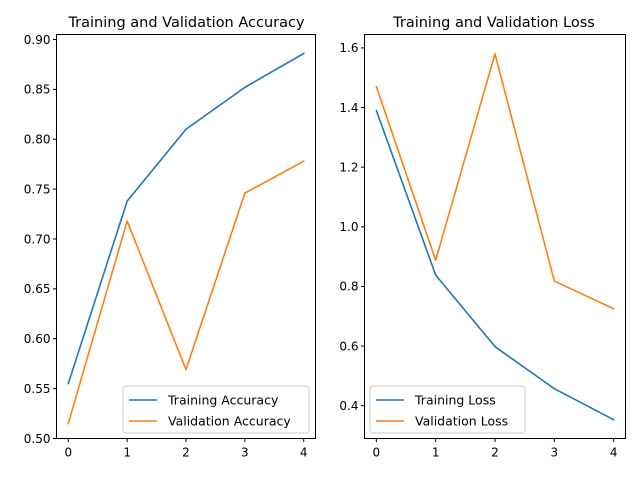 The width and height of the screenshot is (640, 480). Describe the element at coordinates (68, 453) in the screenshot. I see `accuracy-xtick-label: 0` at that location.